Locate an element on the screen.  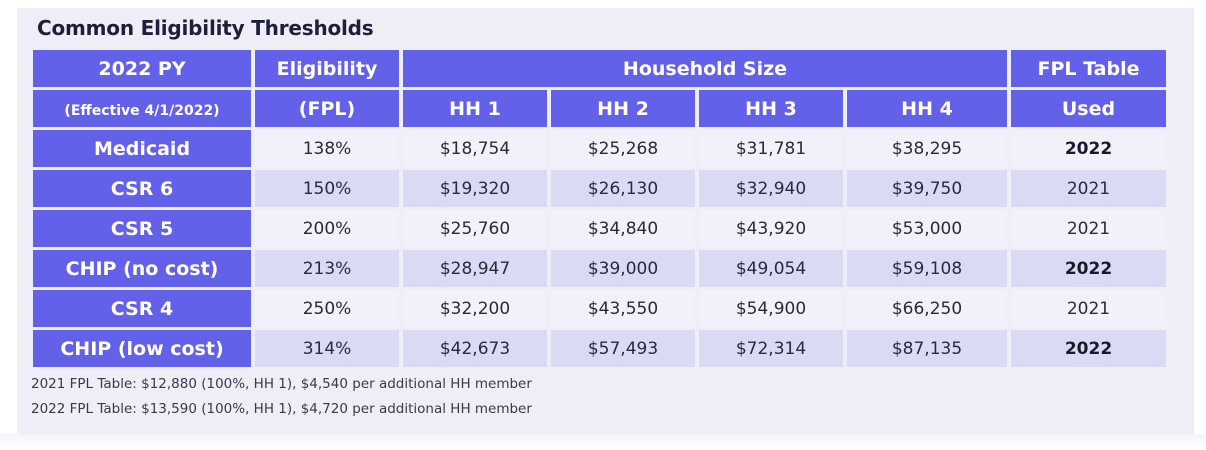
hh2-cell: $26,130 is located at coordinates (623, 188).